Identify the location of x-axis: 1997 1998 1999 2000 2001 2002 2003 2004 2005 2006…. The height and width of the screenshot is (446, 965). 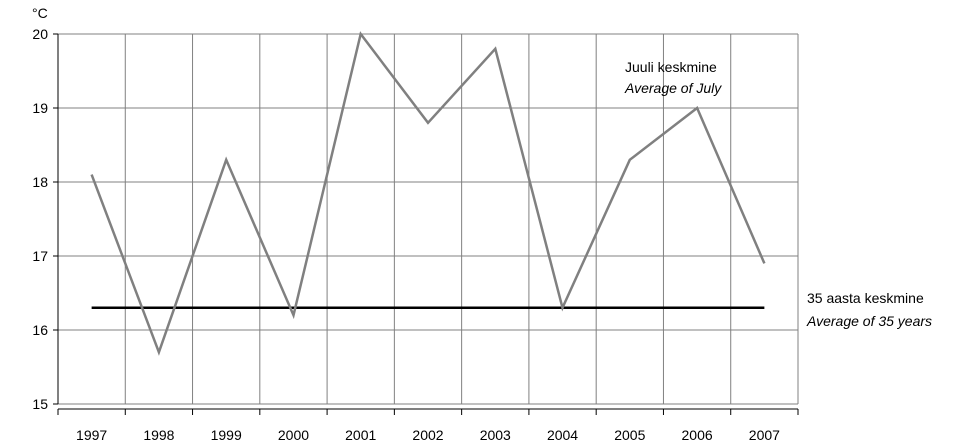
(428, 425).